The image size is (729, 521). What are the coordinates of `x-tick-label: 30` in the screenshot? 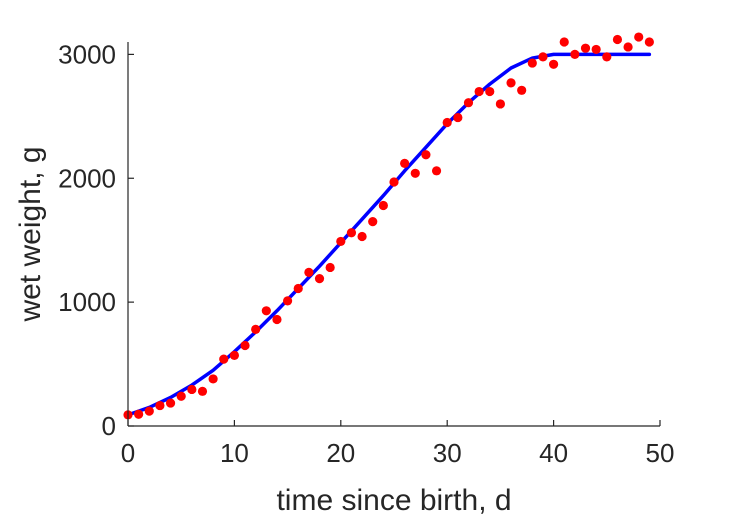 It's located at (447, 453).